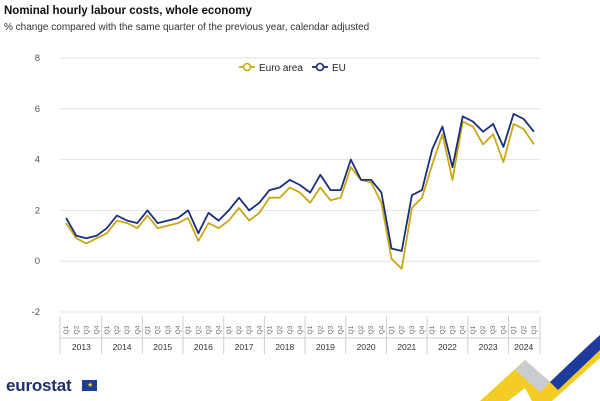 This screenshot has width=600, height=401. Describe the element at coordinates (37, 58) in the screenshot. I see `y-tick-label: 8` at that location.